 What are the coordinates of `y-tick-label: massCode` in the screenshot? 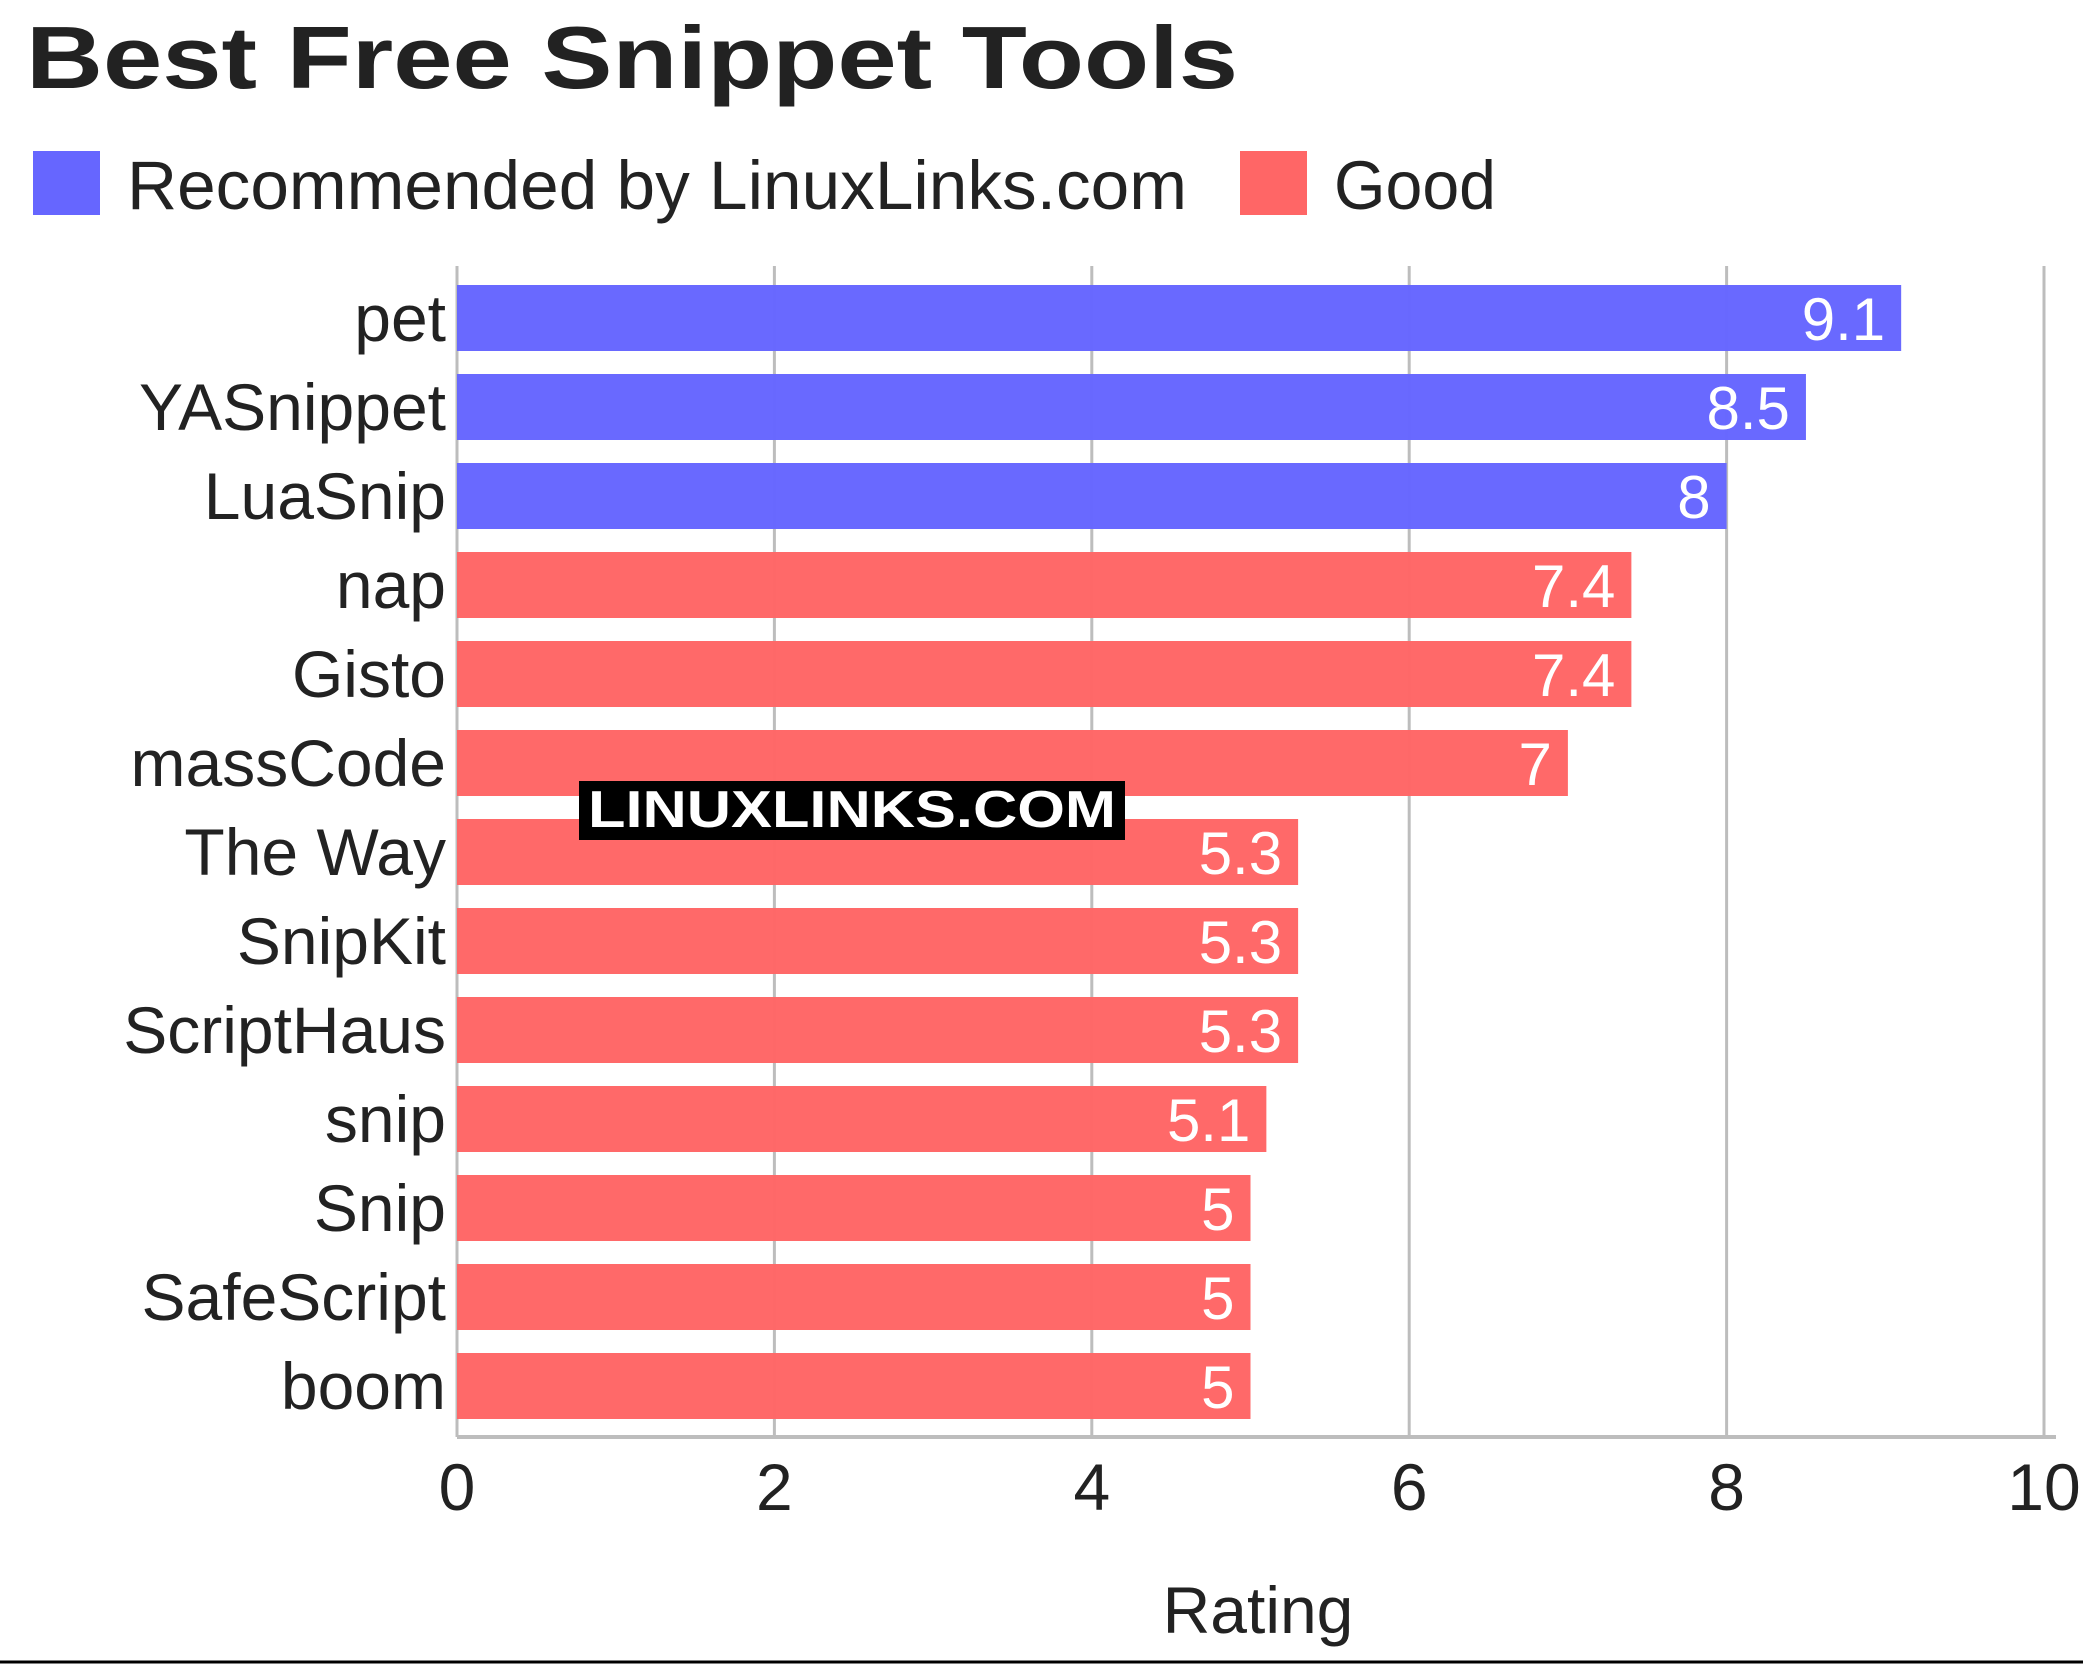 It's located at (288, 763).